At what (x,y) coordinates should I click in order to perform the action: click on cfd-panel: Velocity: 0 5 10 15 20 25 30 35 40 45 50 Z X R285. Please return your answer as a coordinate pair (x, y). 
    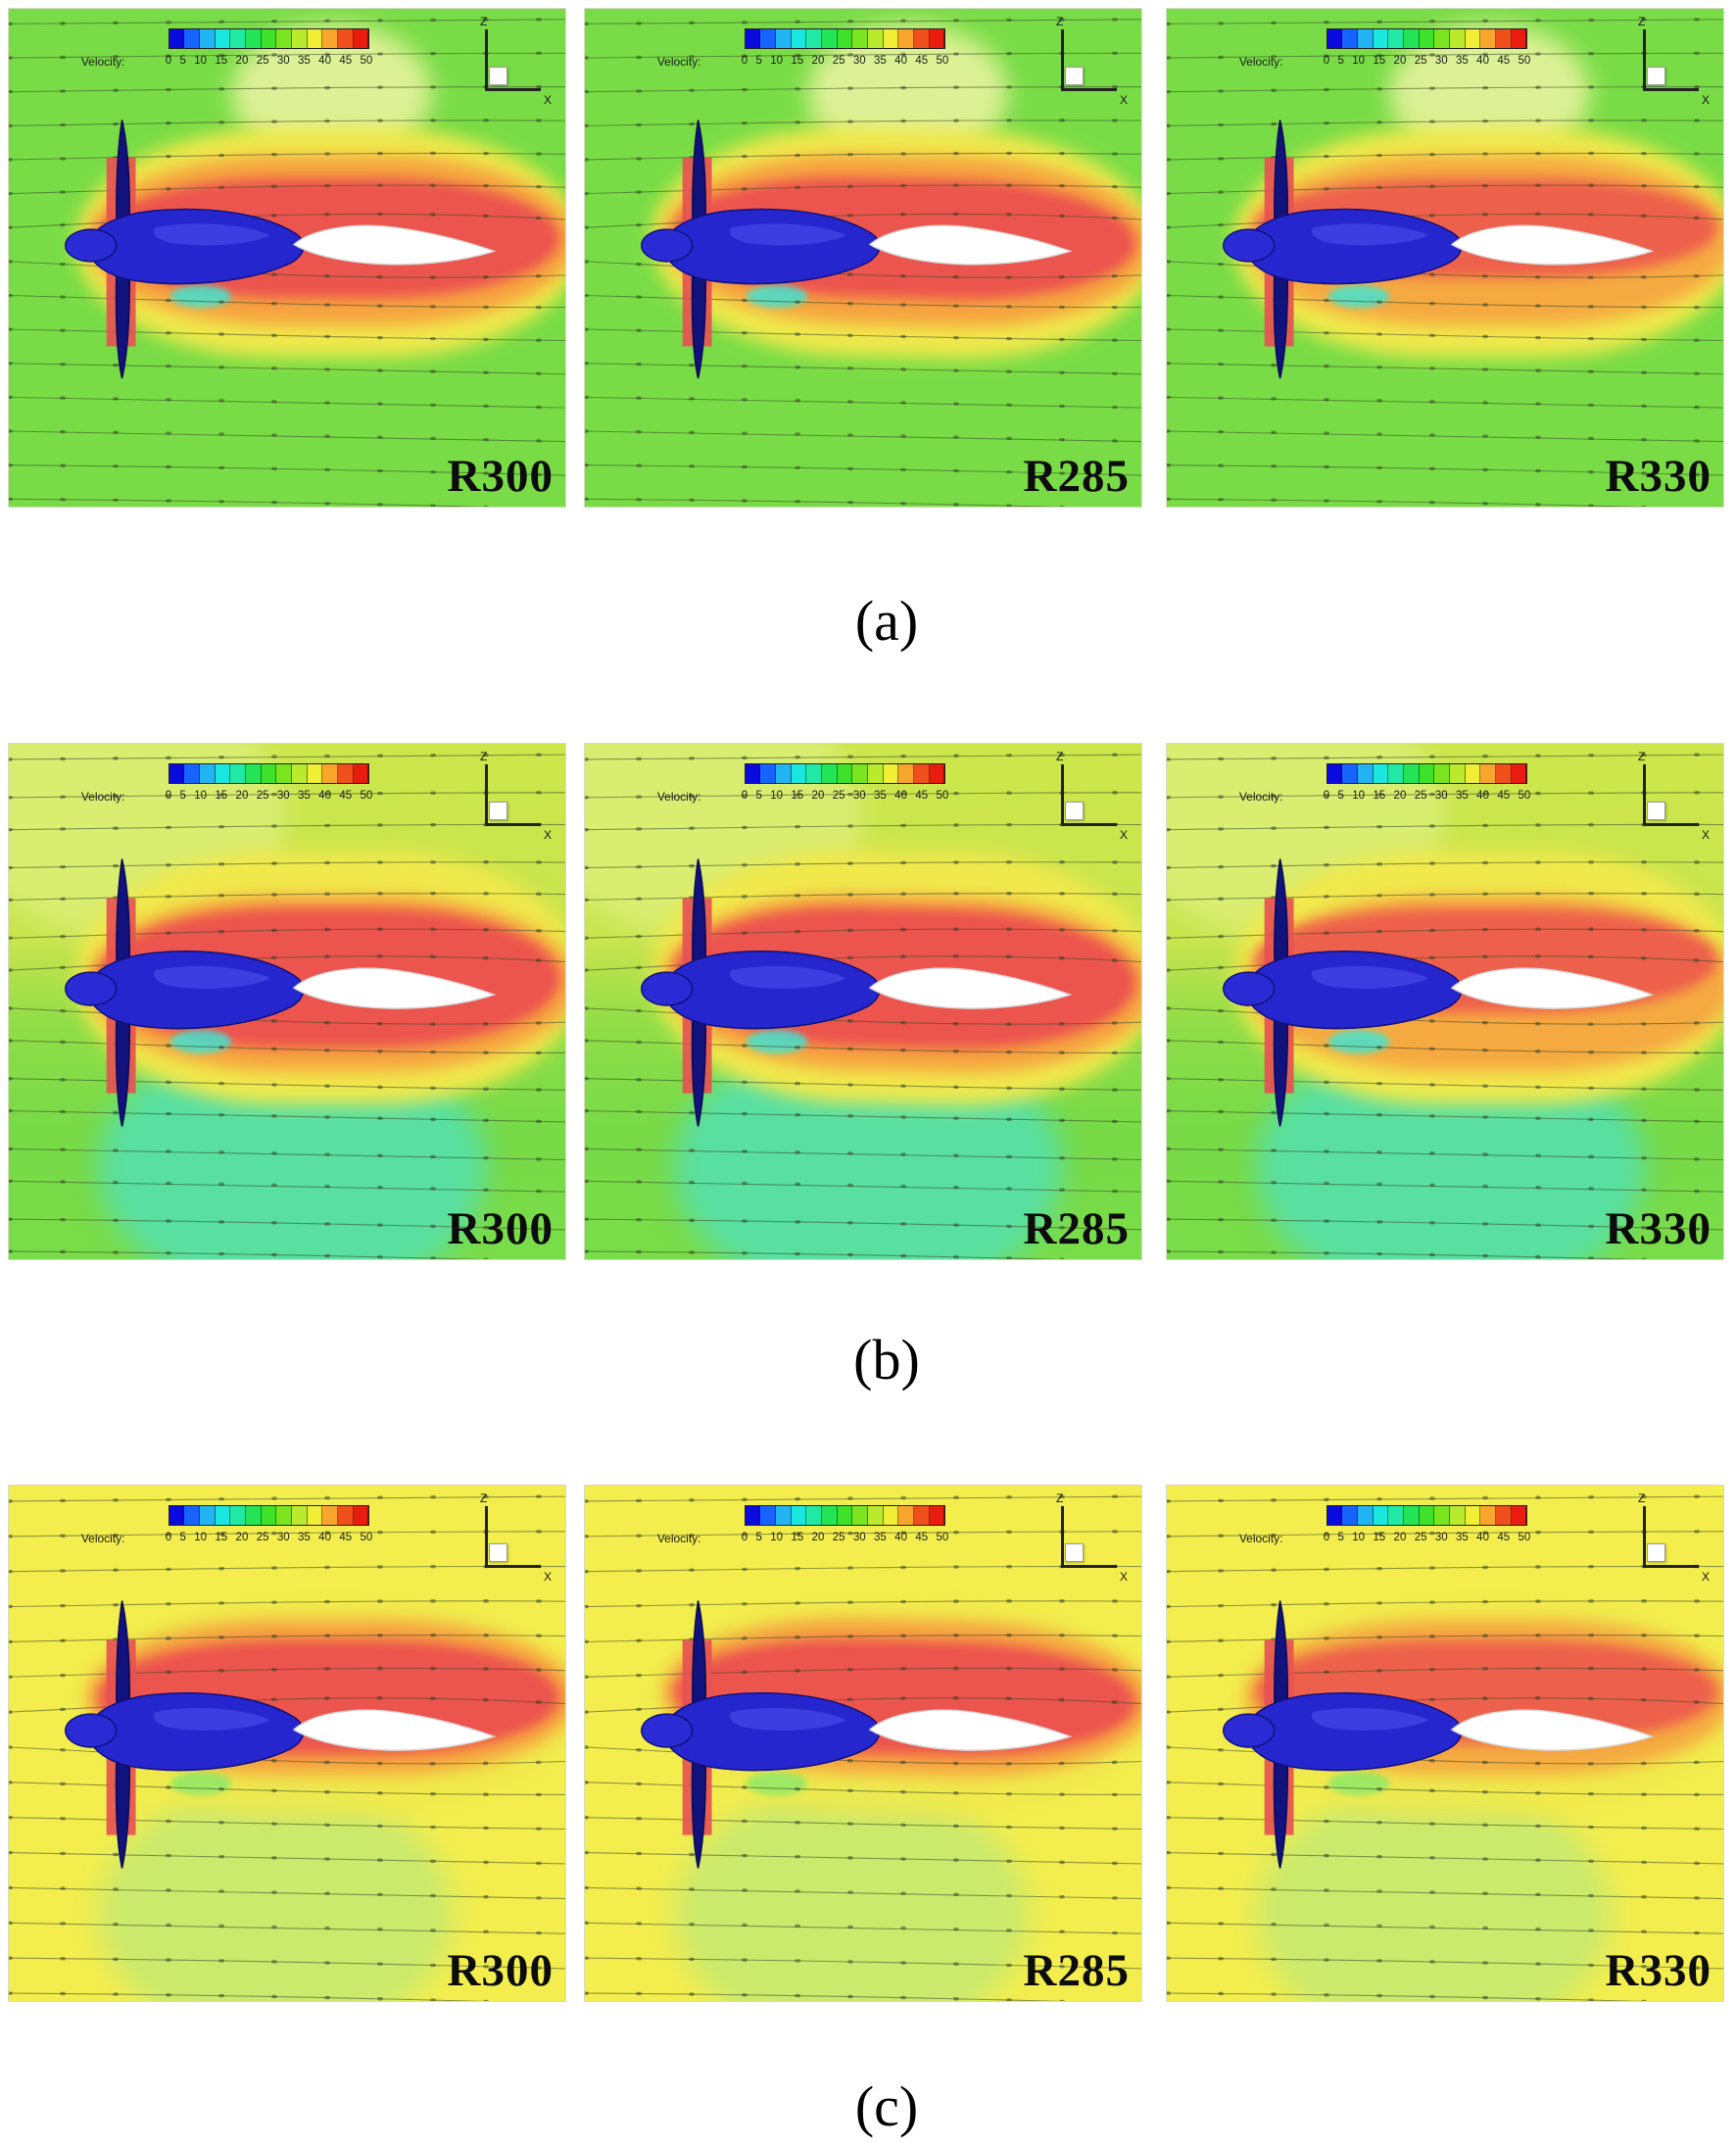
    Looking at the image, I should click on (863, 1001).